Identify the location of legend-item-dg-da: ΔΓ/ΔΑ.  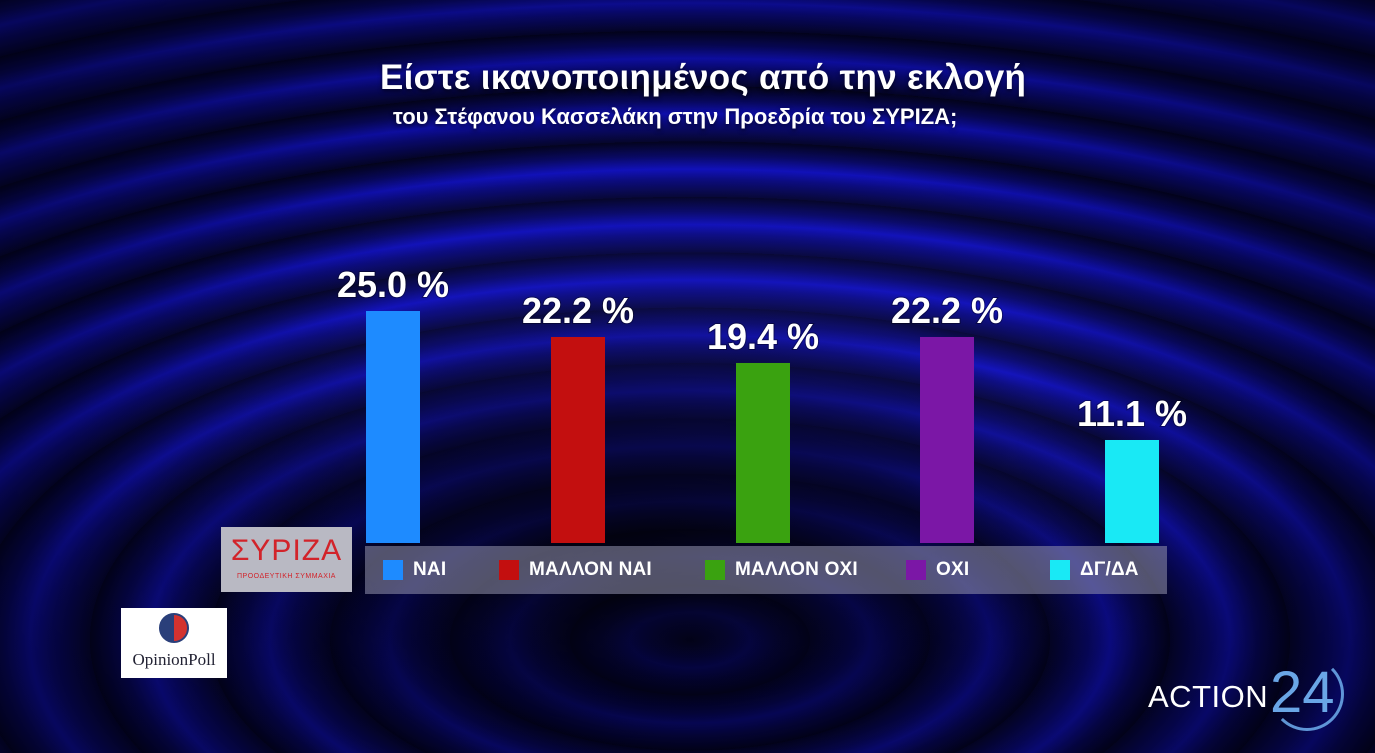
(1094, 570).